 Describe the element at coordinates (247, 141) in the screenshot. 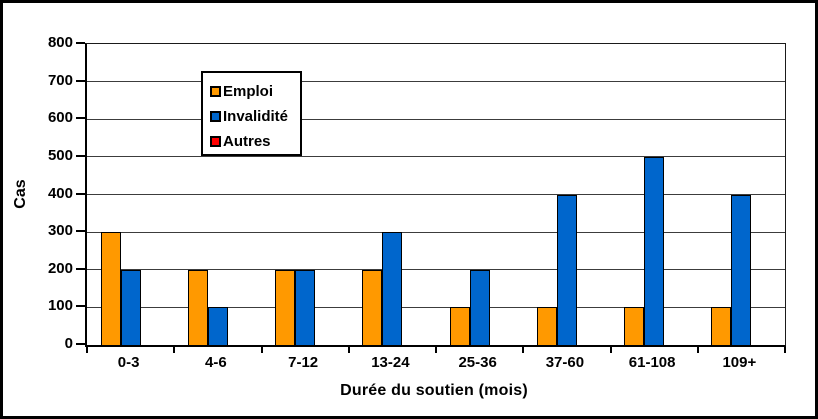

I see `legend-label-autres: Autres` at that location.